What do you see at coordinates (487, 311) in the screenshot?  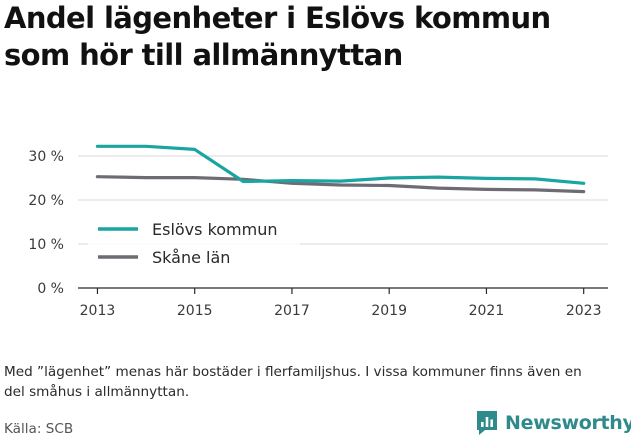 I see `x-tick-label: 2021` at bounding box center [487, 311].